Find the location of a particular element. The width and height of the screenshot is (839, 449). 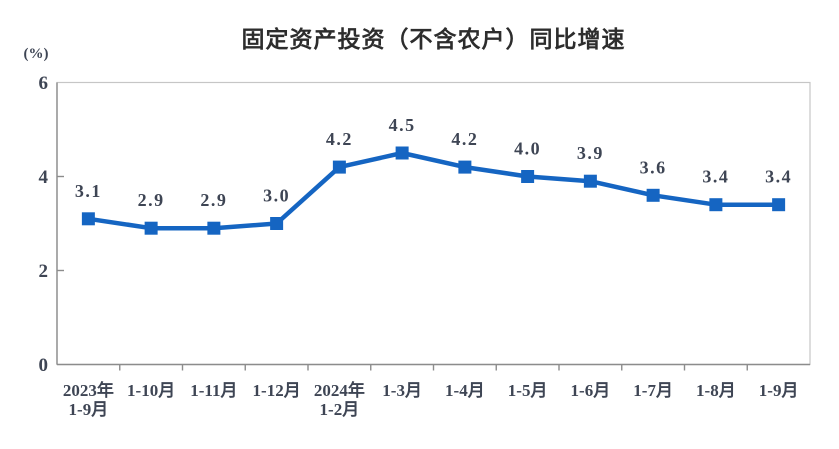

x-tick-label: 1-8月 is located at coordinates (716, 390).